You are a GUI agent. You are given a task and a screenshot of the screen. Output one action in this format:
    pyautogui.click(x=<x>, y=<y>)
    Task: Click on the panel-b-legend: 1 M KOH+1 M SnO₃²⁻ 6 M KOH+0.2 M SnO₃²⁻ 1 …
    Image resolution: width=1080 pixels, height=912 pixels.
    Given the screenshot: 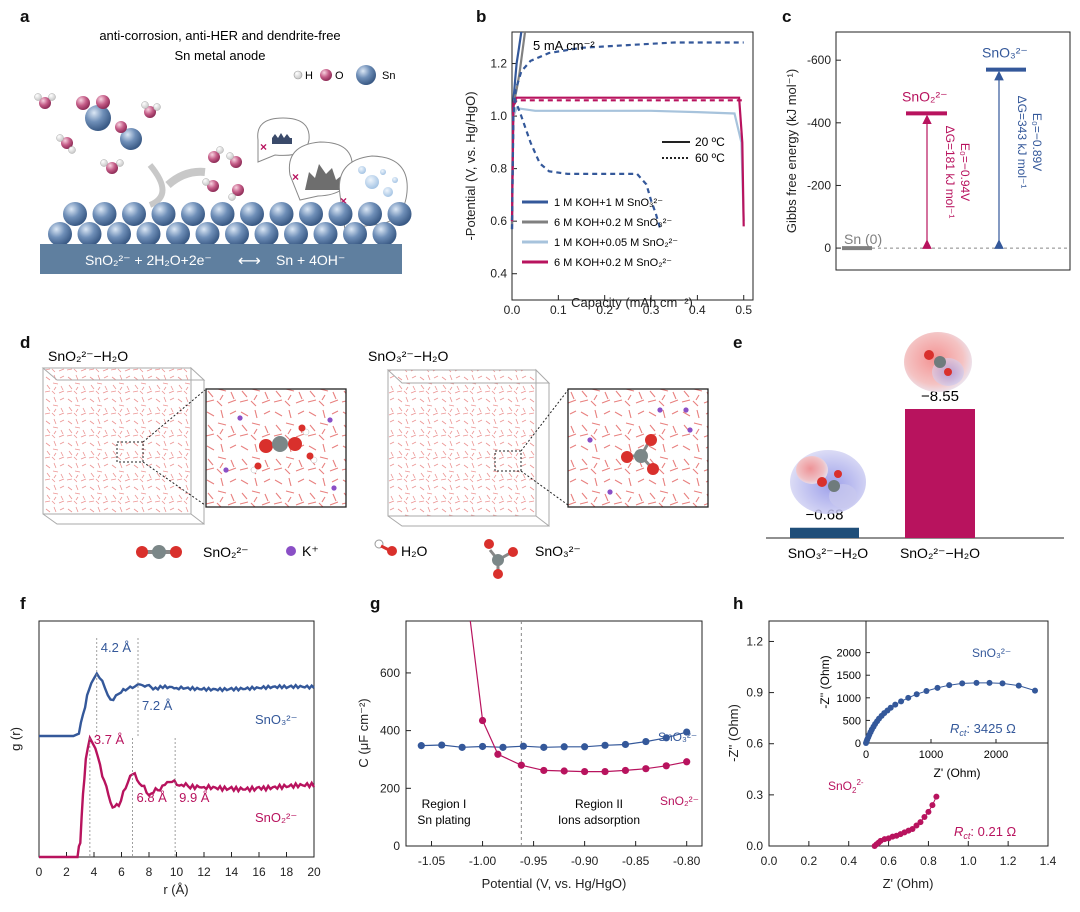 What is the action you would take?
    pyautogui.click(x=600, y=233)
    